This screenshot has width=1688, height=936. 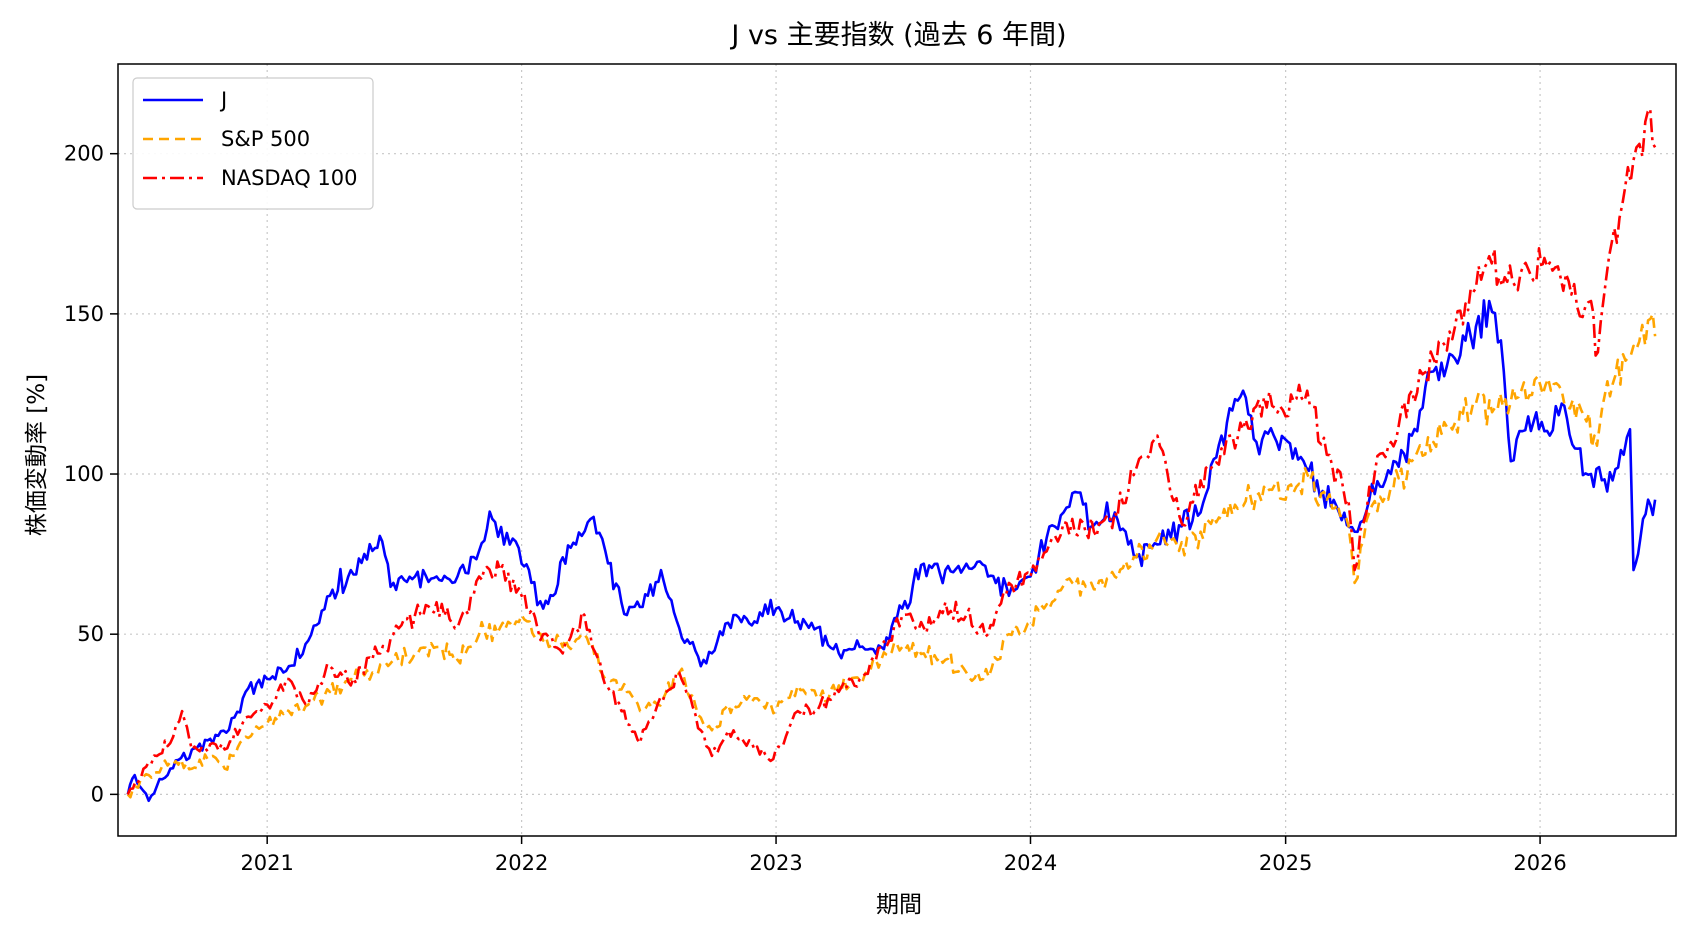 I want to click on y-tick-label: 50, so click(x=90, y=634).